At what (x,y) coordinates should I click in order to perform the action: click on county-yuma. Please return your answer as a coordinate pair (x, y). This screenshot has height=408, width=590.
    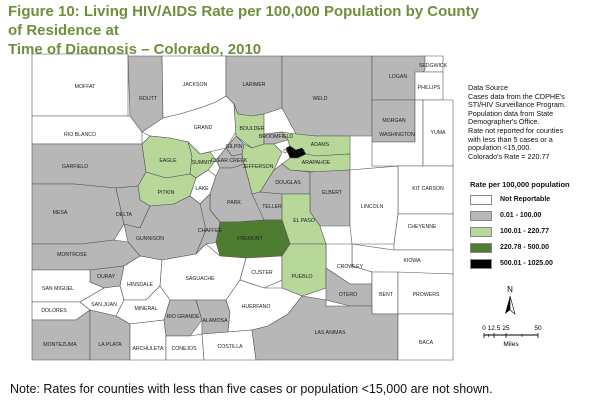
    Looking at the image, I should click on (438, 133).